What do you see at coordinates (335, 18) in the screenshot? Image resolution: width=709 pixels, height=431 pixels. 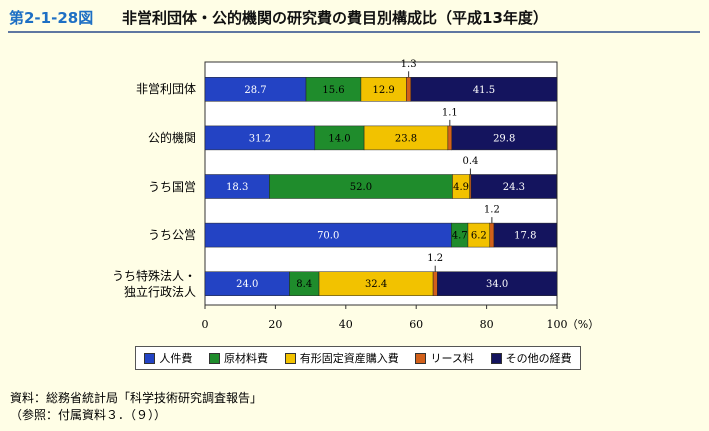 I see `chart-title: 非営利団体・公的機関の研究費の費目別構成比（平成13年度）` at bounding box center [335, 18].